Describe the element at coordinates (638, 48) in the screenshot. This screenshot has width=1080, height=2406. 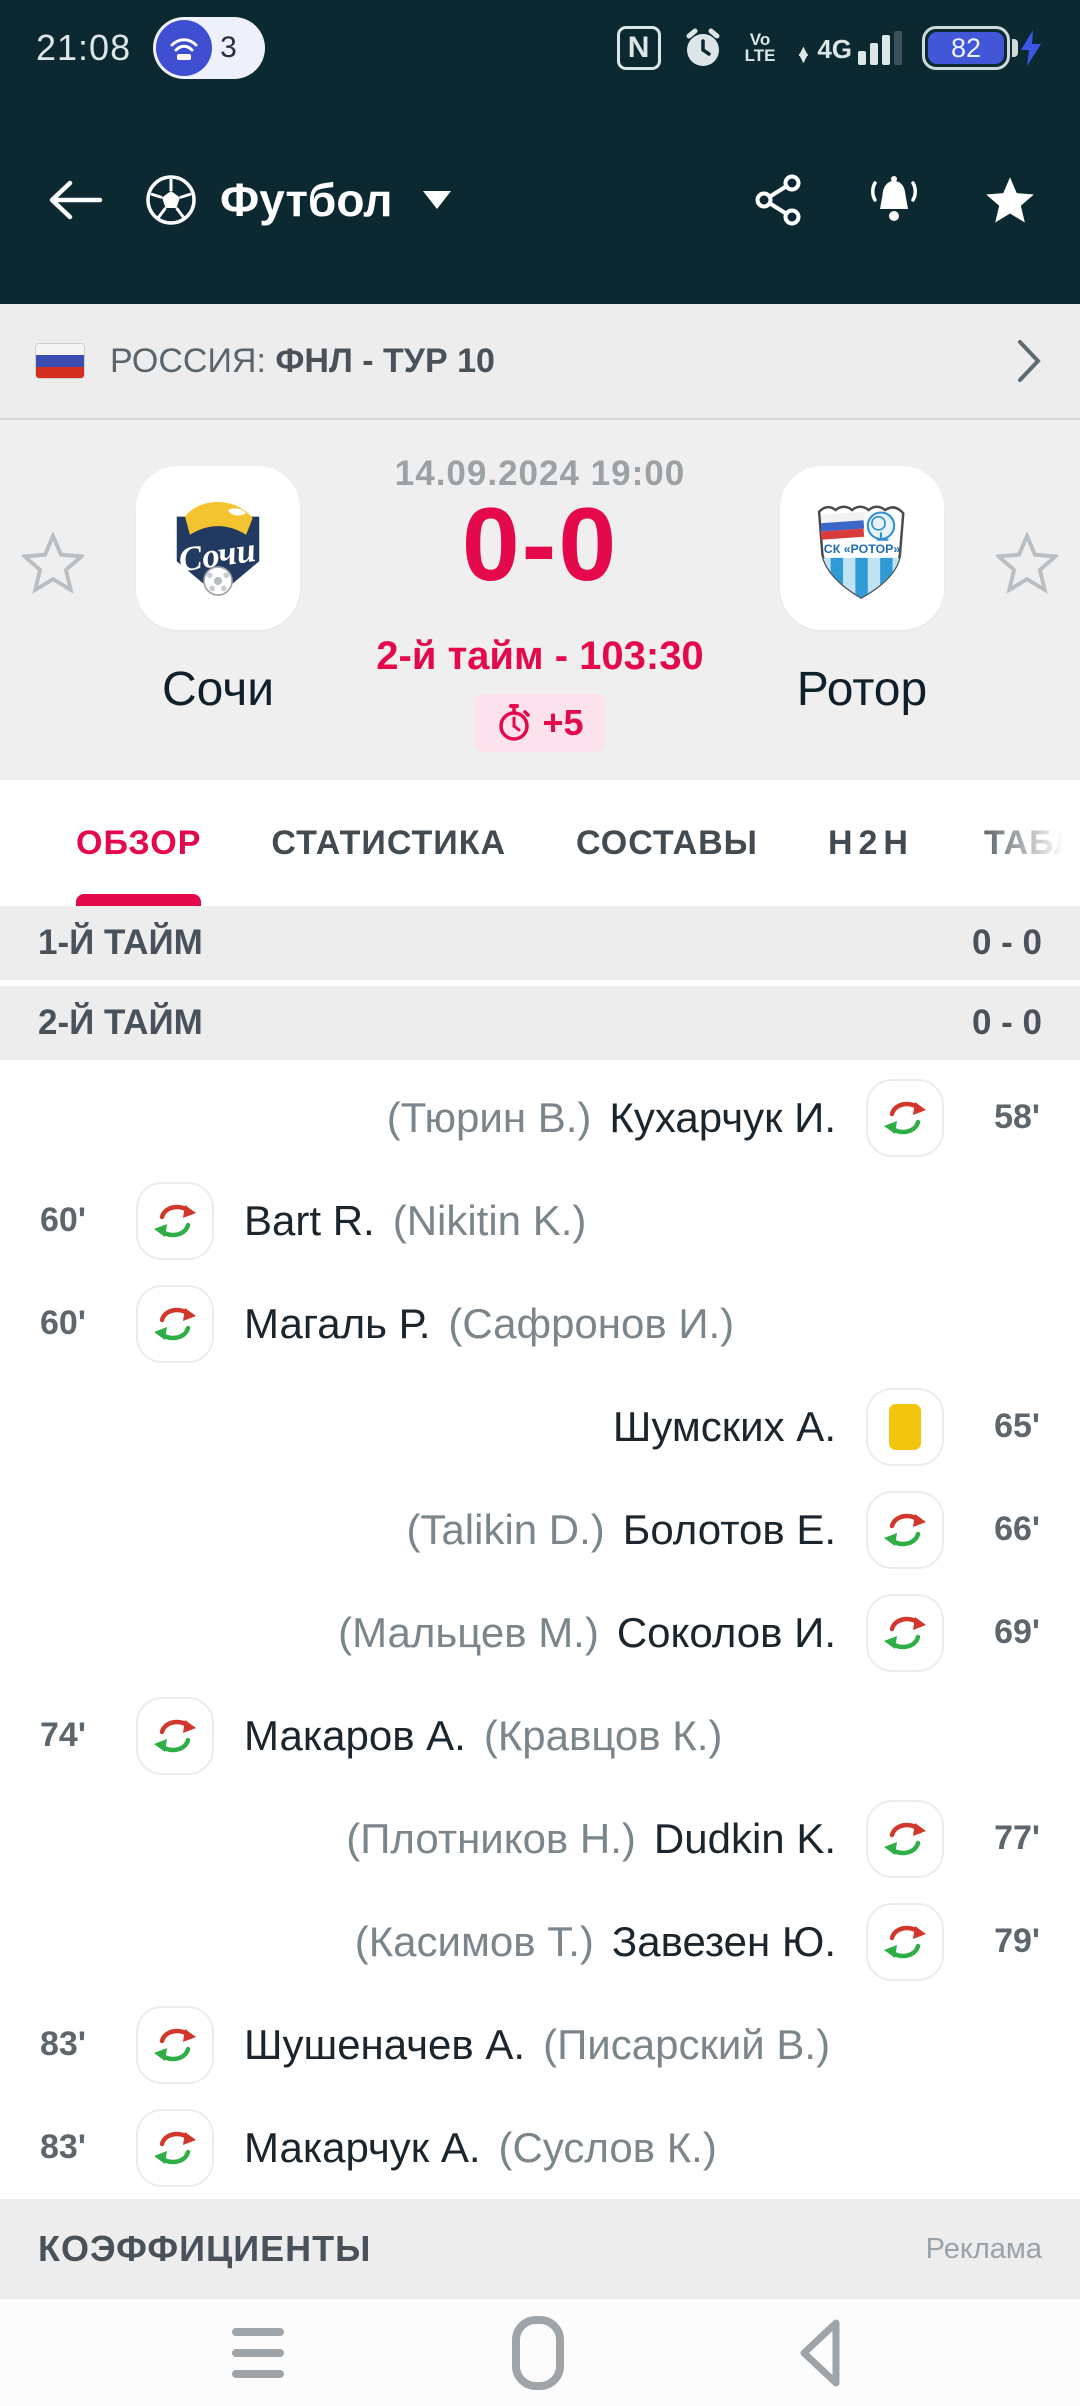
I see `nfc-icon: N` at that location.